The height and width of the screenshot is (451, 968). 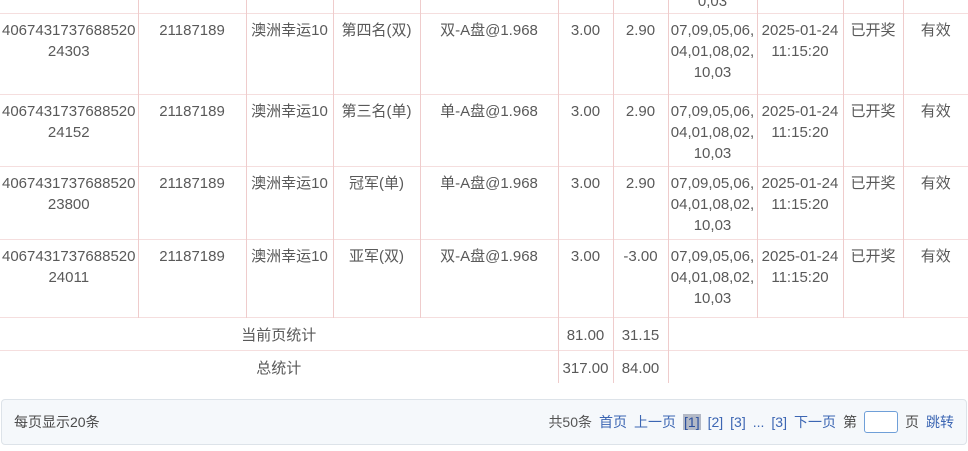 I want to click on cell-order-id, so click(x=69, y=7).